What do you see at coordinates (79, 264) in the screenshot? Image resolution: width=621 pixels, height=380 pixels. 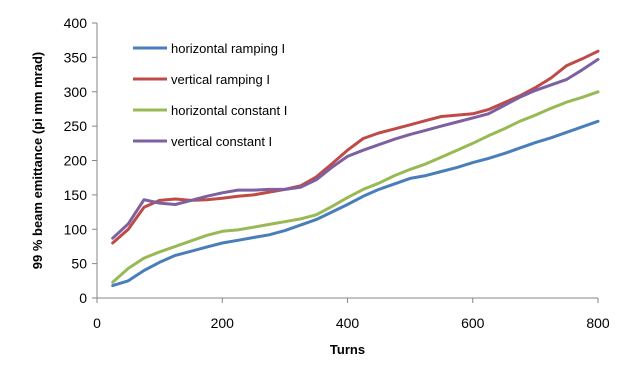 I see `y-tick-label: 50` at bounding box center [79, 264].